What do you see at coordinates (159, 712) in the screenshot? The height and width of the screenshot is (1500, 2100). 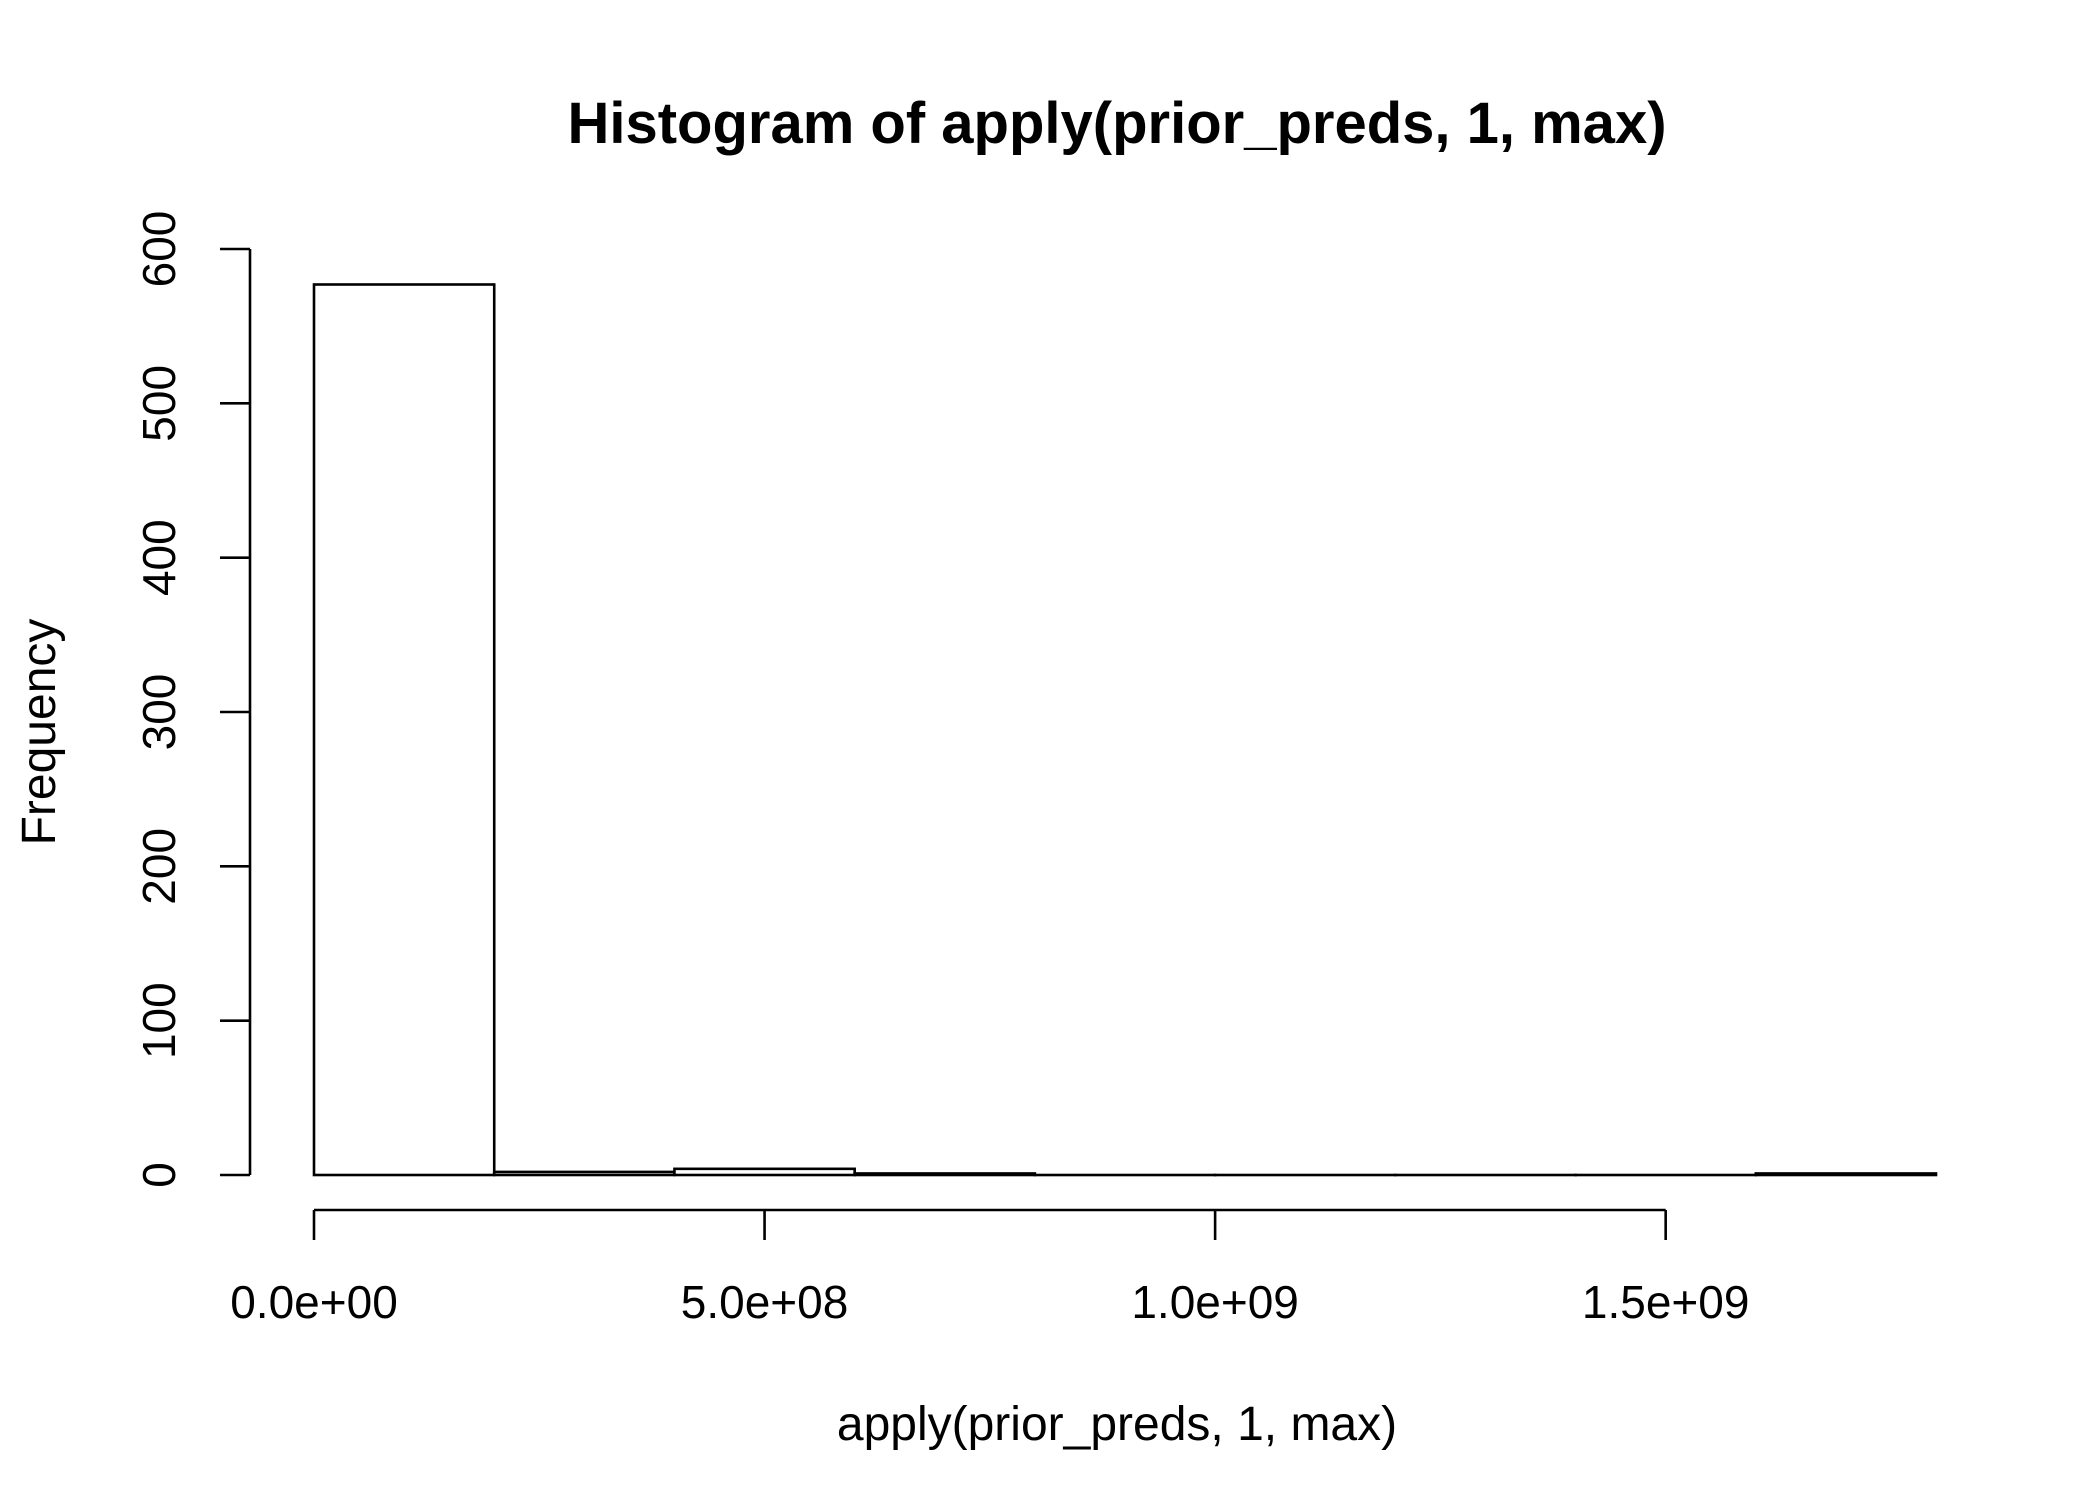 I see `y-tick-label-3: 300` at bounding box center [159, 712].